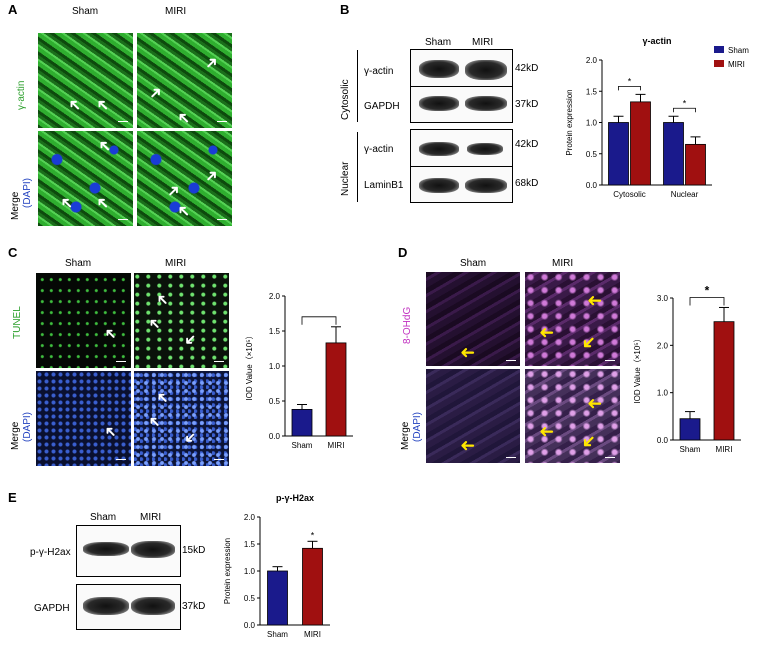  What do you see at coordinates (184, 178) in the screenshot?
I see `micrograph-a-miri-merge: ➜ ➜ ➜` at bounding box center [184, 178].